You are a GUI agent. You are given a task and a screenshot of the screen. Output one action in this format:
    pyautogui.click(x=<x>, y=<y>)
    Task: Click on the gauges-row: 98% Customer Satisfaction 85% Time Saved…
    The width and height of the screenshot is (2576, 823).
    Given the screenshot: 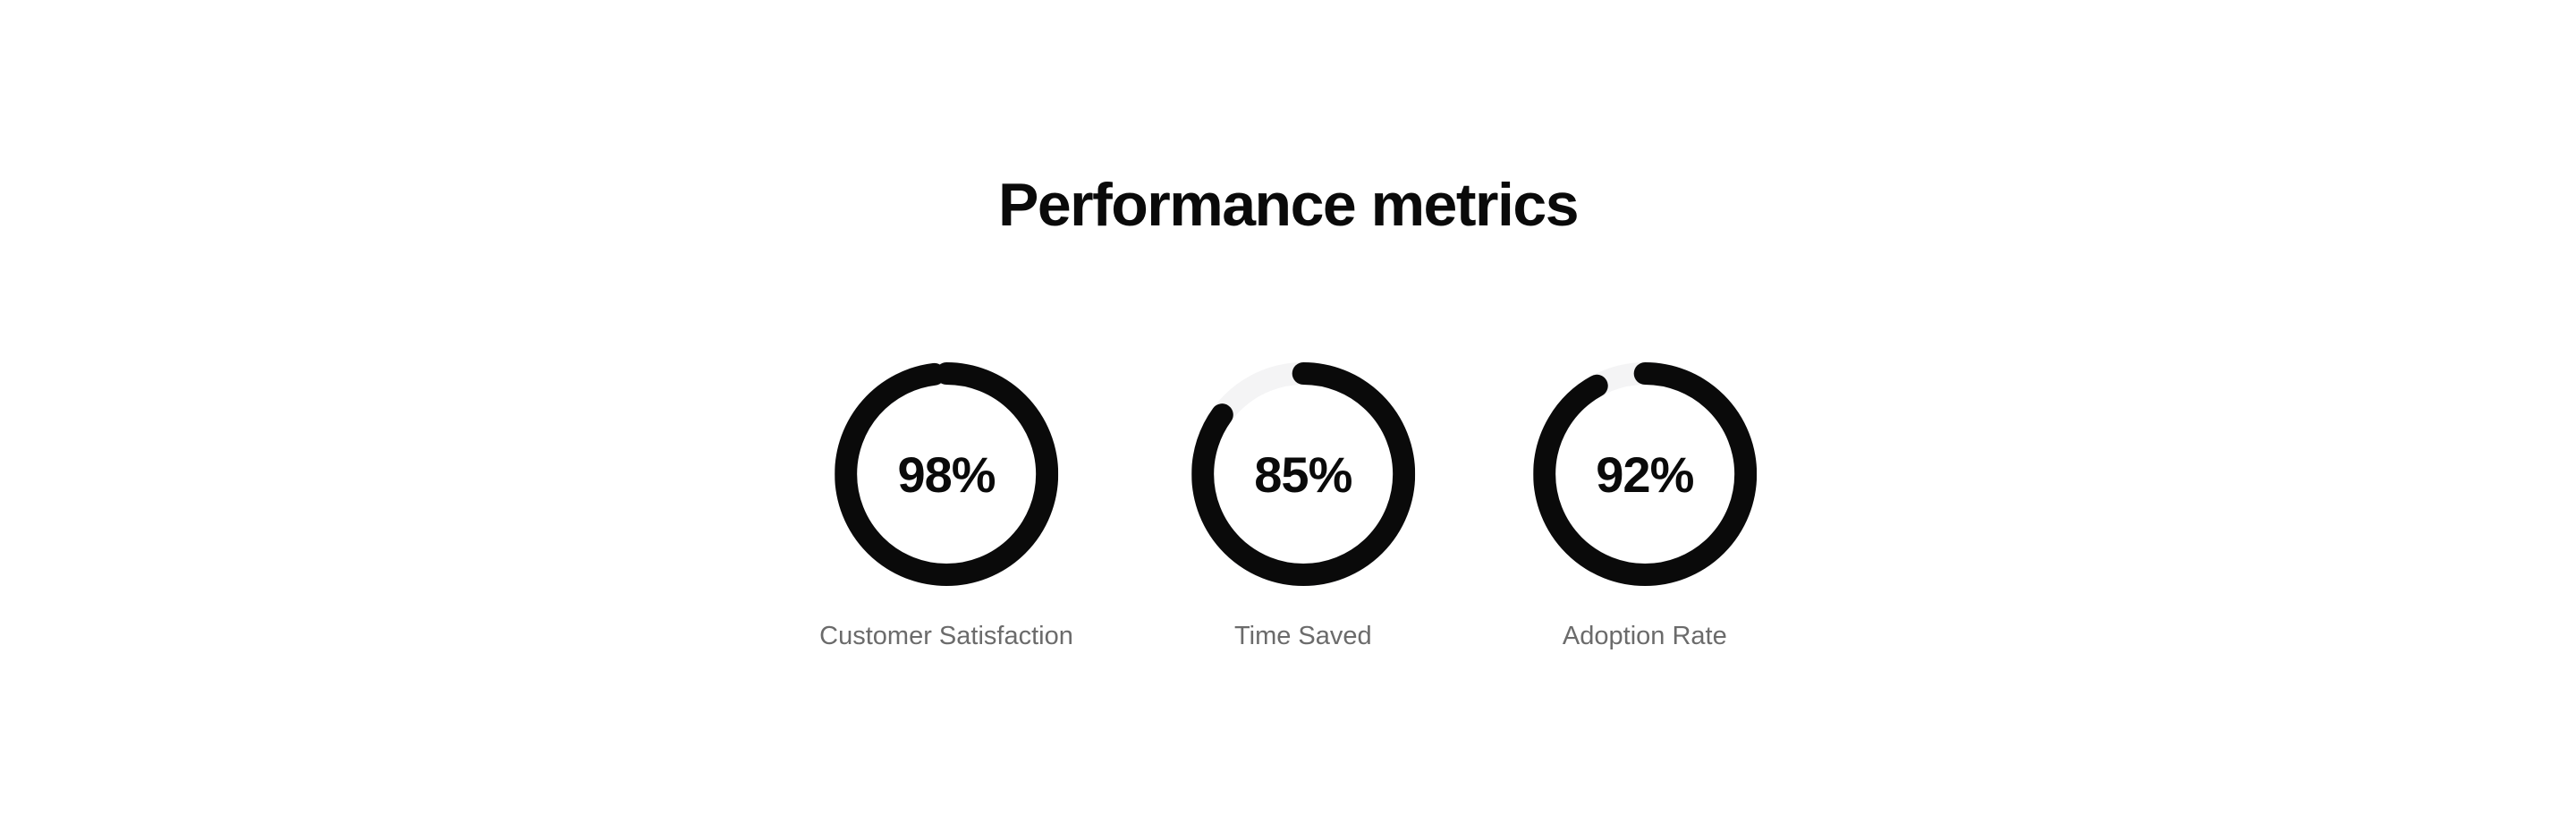 What is the action you would take?
    pyautogui.click(x=1288, y=505)
    